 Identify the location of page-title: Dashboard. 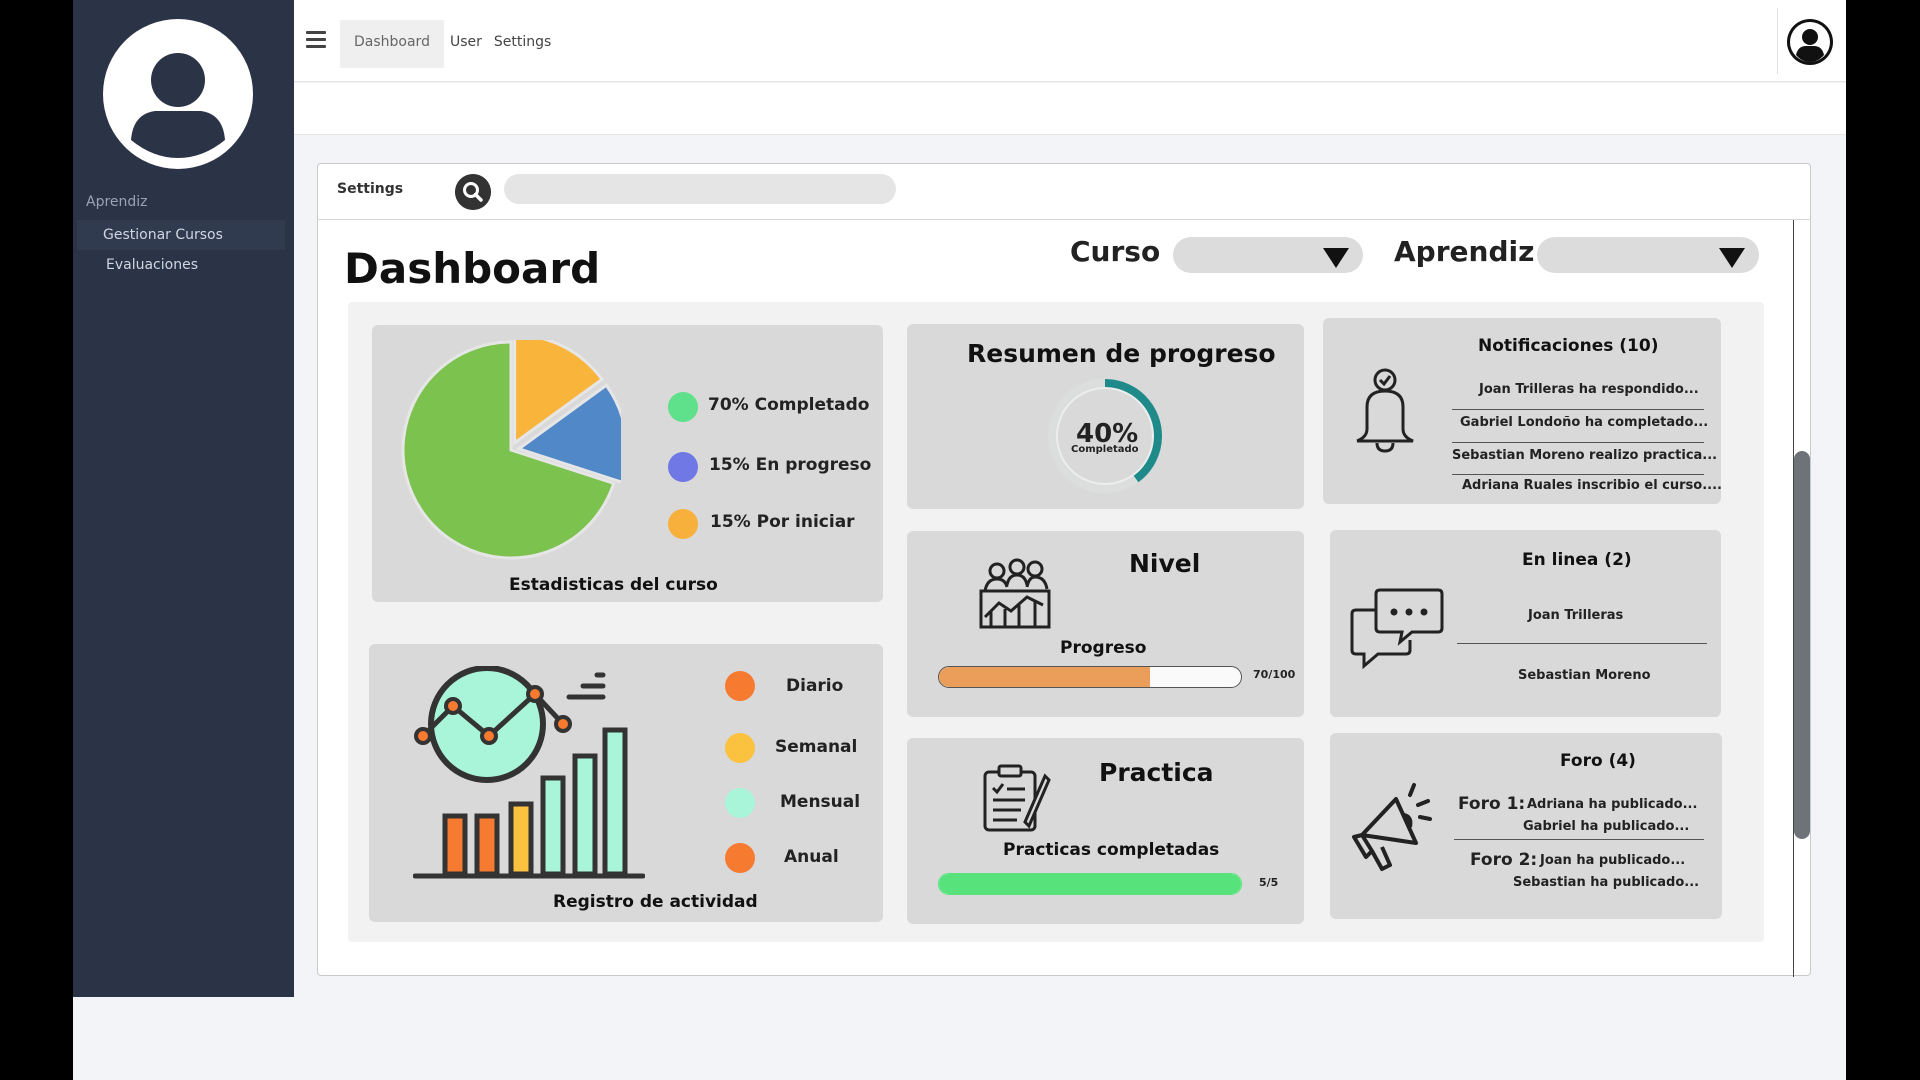
(472, 268).